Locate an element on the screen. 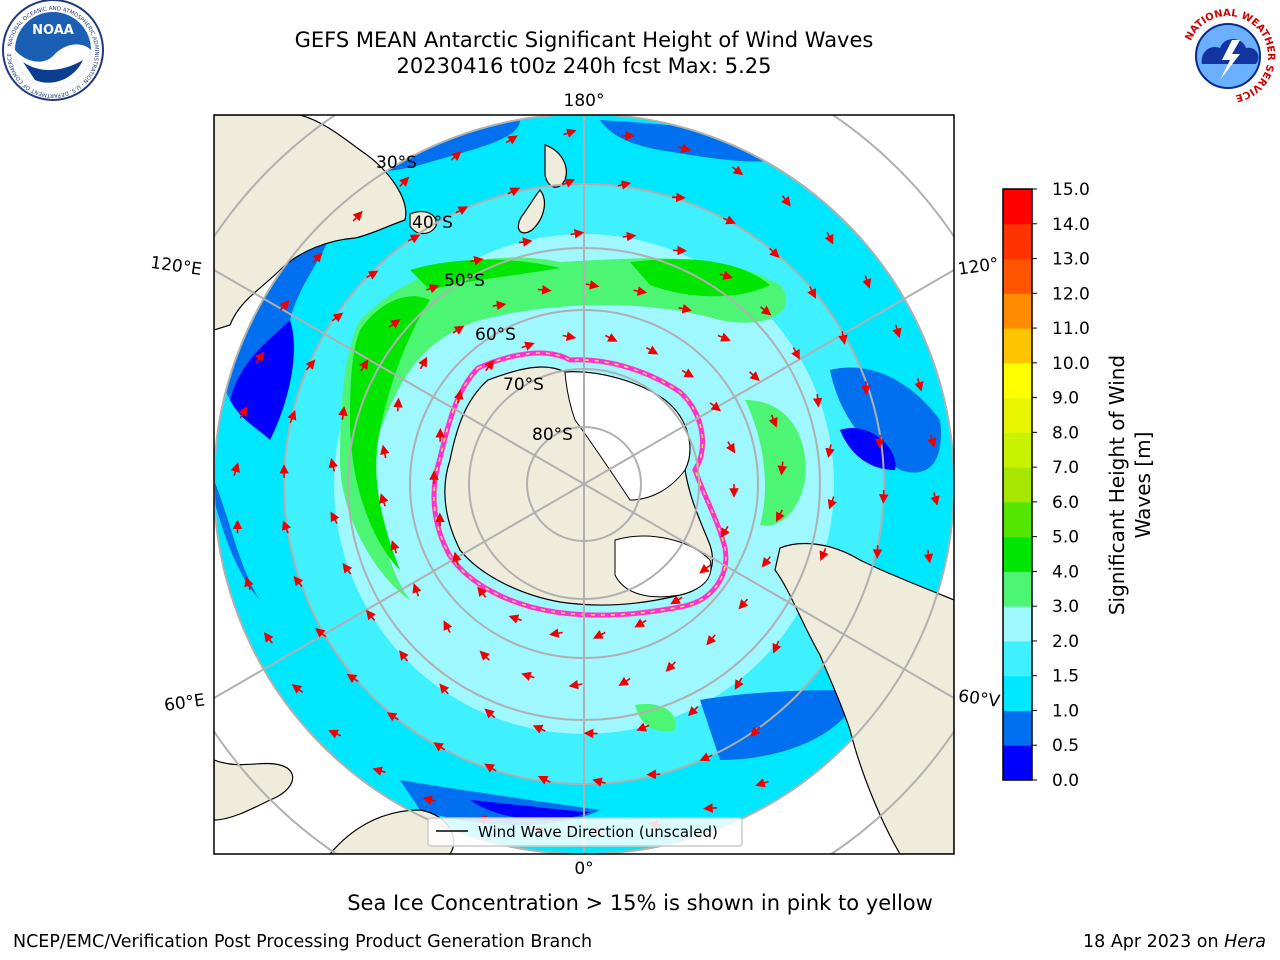 The image size is (1280, 960). lat-label-50s: 50°S is located at coordinates (464, 281).